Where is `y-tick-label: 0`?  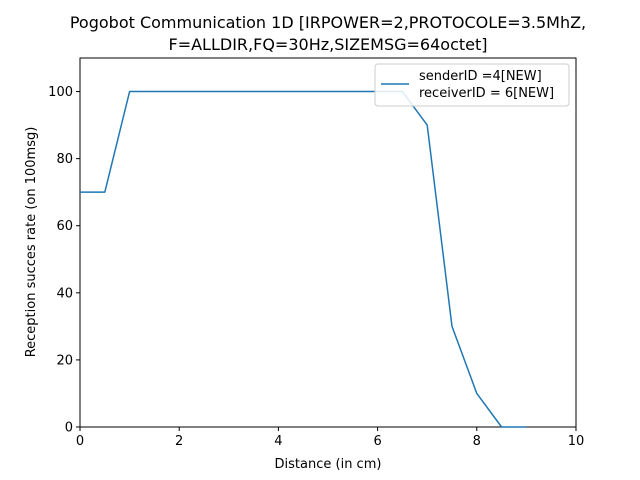
y-tick-label: 0 is located at coordinates (69, 428).